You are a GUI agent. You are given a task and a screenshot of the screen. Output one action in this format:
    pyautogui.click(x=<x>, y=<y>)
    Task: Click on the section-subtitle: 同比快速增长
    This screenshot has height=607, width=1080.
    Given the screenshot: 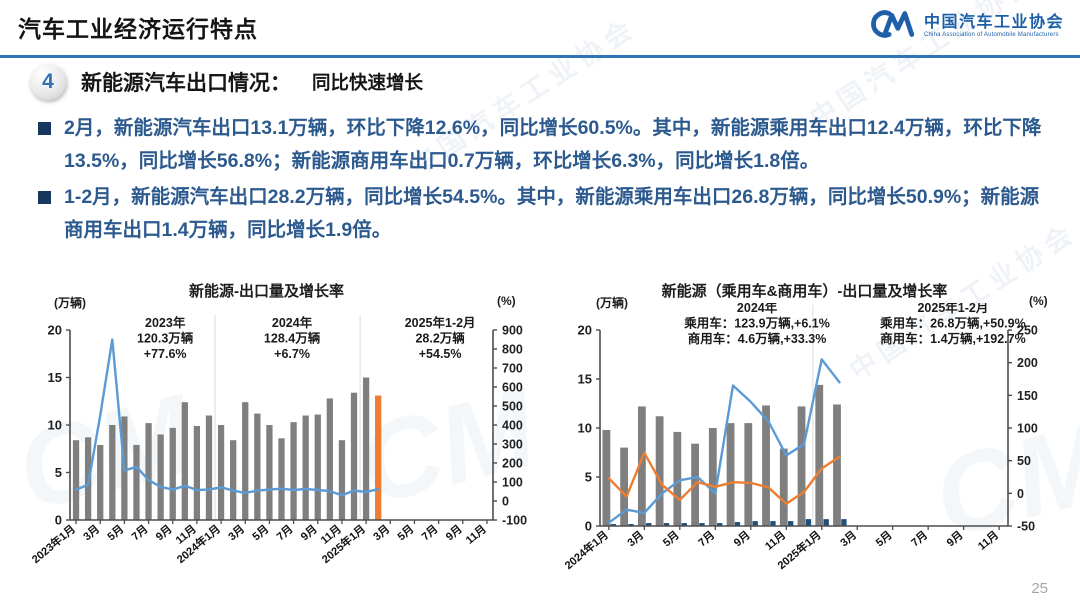 What is the action you would take?
    pyautogui.click(x=368, y=82)
    